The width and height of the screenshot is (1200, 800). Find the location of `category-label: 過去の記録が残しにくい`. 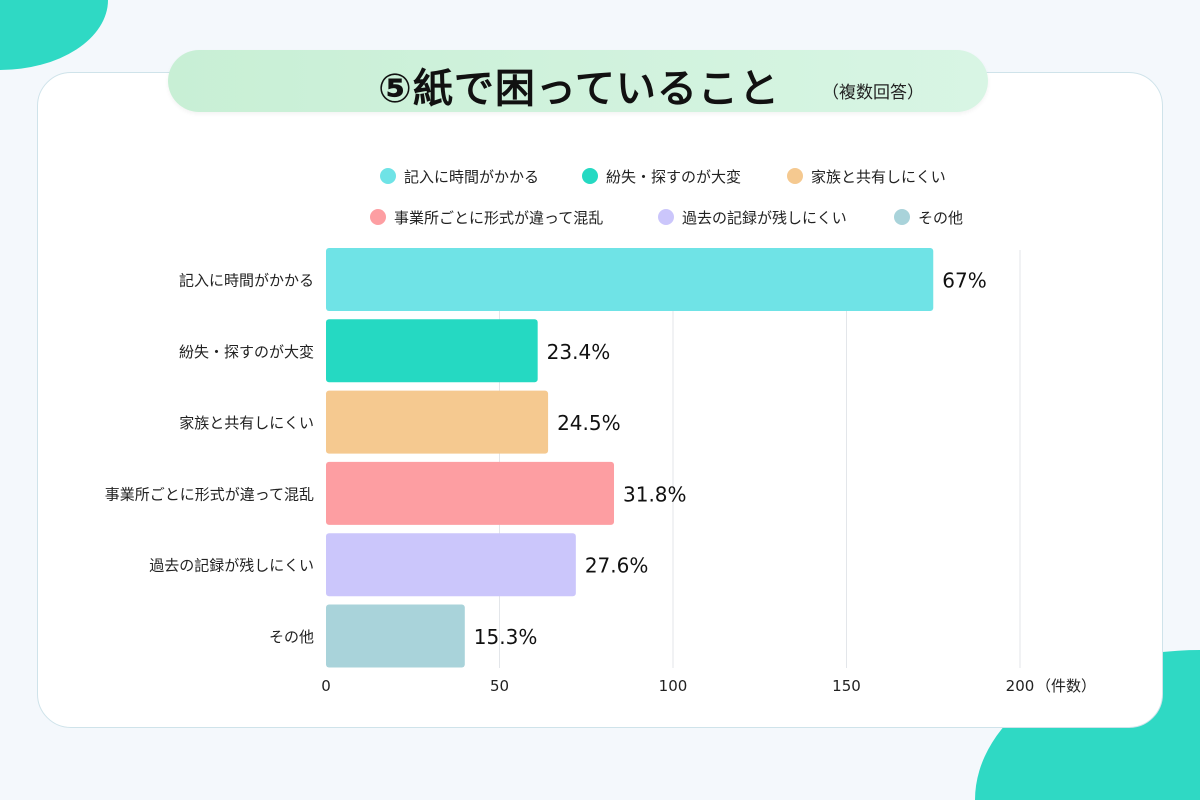

category-label: 過去の記録が残しにくい is located at coordinates (231, 566).